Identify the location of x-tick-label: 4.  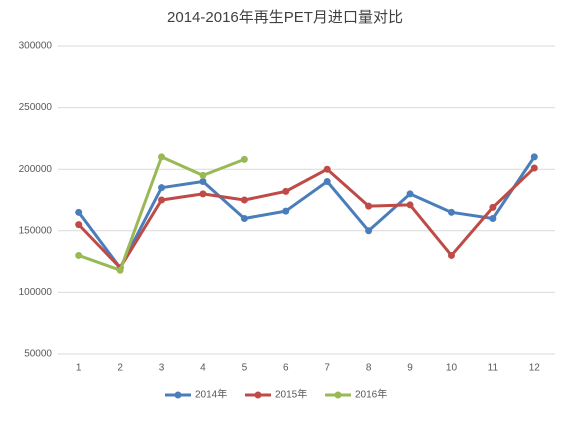
(203, 368).